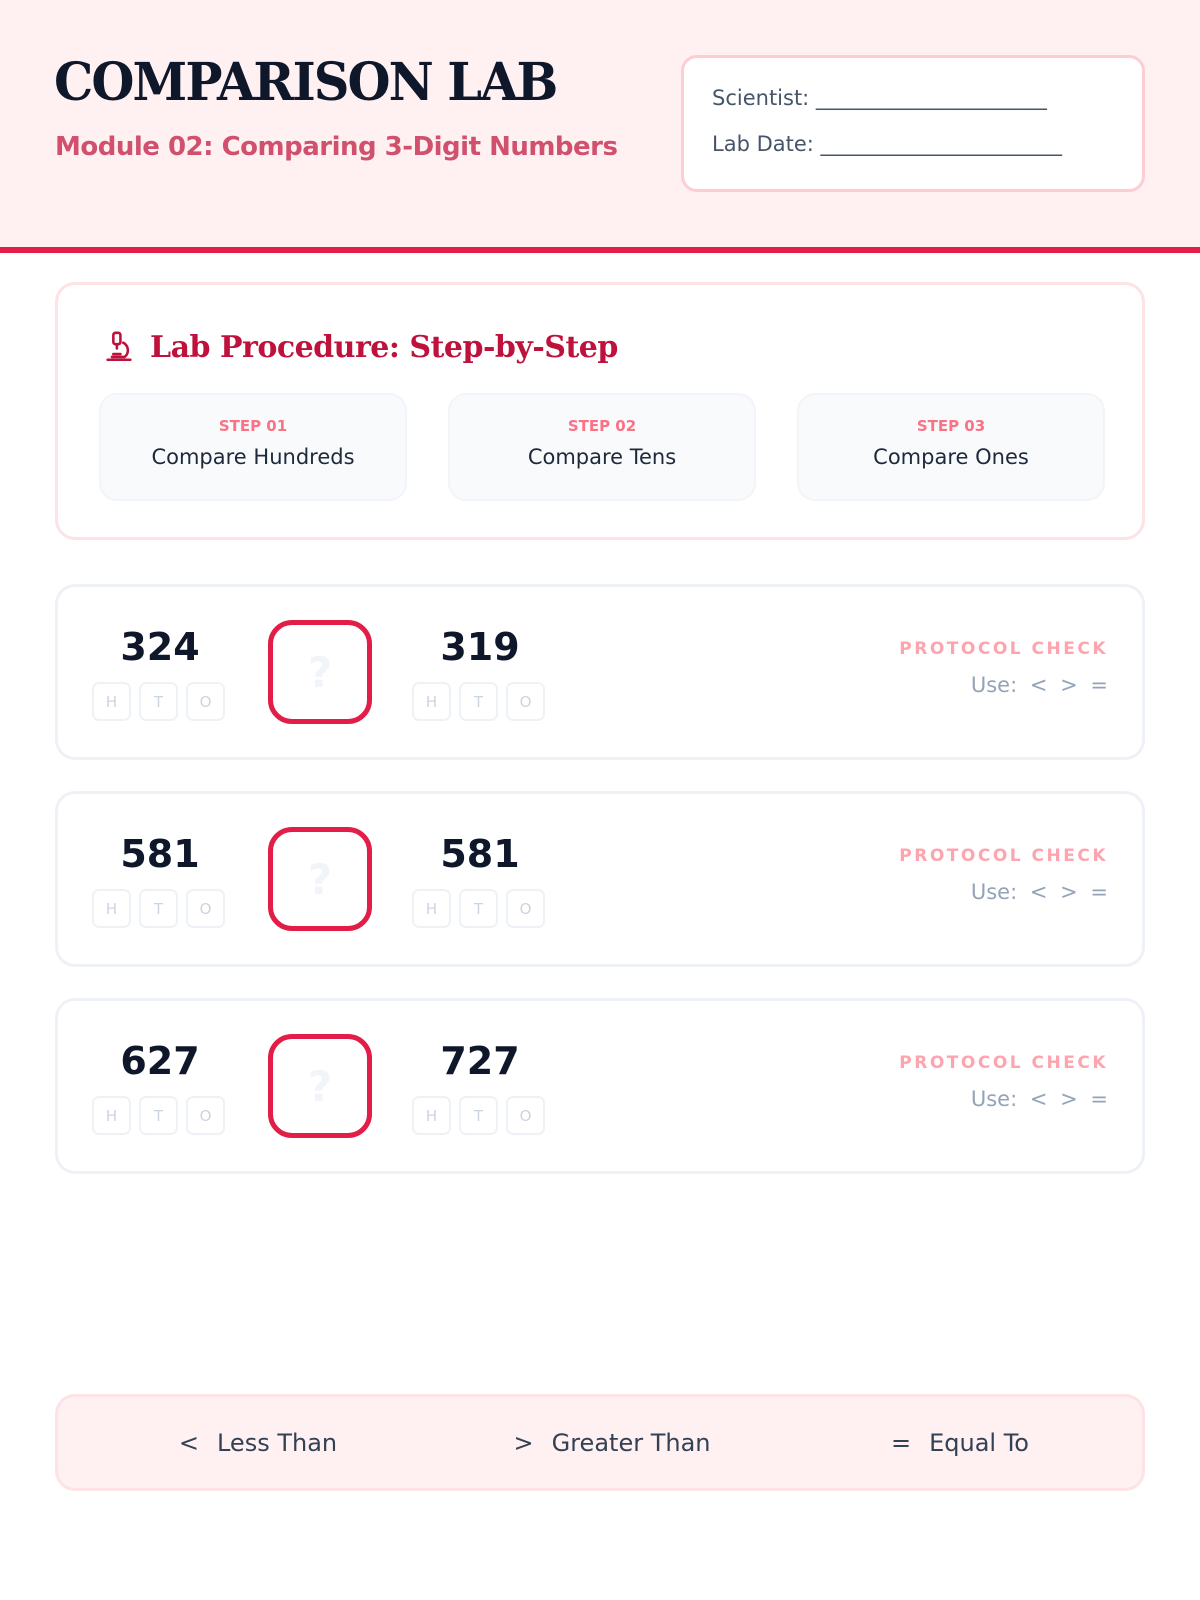 This screenshot has width=1200, height=1600. I want to click on step-label: Compare Ones, so click(951, 457).